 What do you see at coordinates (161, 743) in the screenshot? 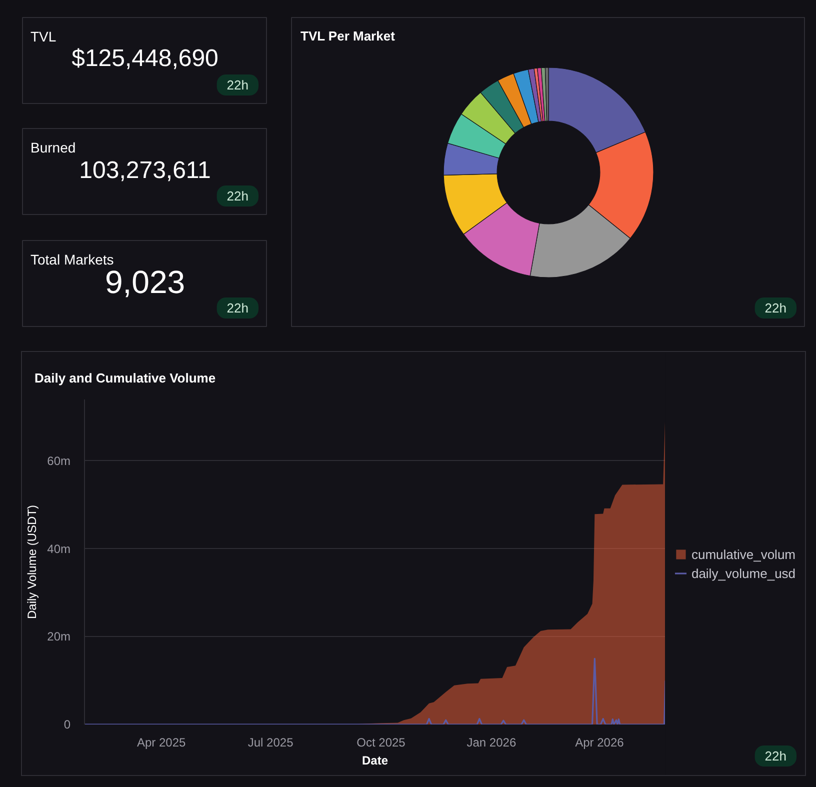
I see `x-tick-label: Apr 2025` at bounding box center [161, 743].